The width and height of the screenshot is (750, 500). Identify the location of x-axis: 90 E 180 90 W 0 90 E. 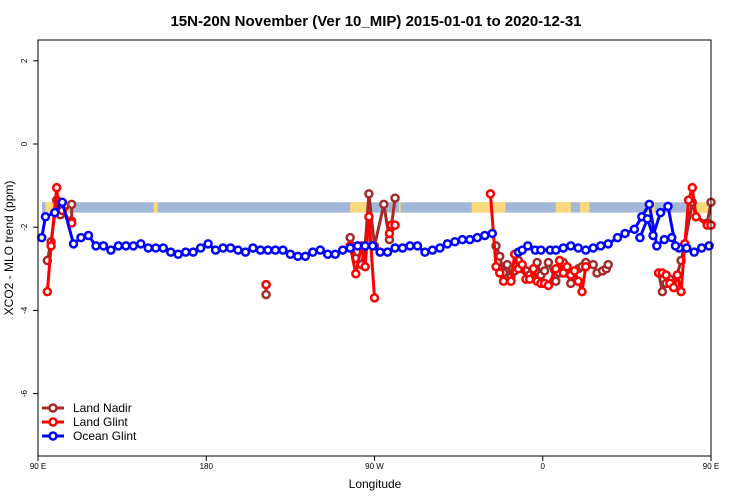
(374, 463).